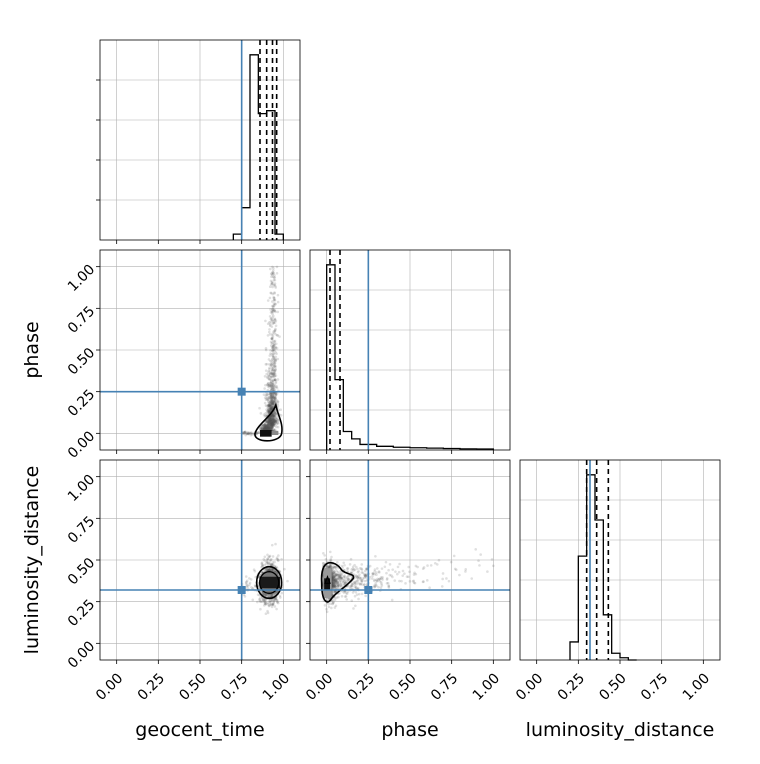 This screenshot has height=764, width=760. I want to click on panel-geocent_time-luminosity_distance-density-core, so click(270, 582).